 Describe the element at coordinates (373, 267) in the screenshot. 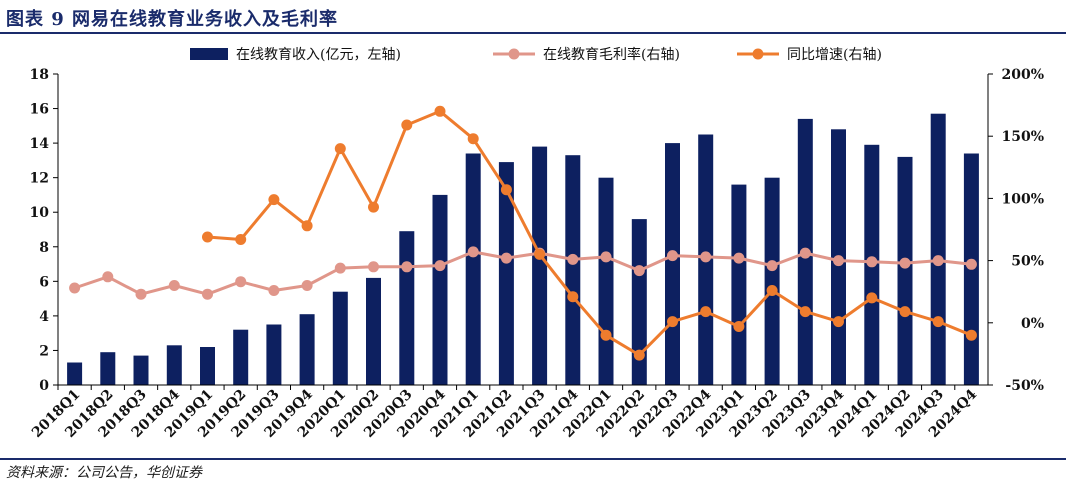

I see `gross-margin-point-2020Q2` at that location.